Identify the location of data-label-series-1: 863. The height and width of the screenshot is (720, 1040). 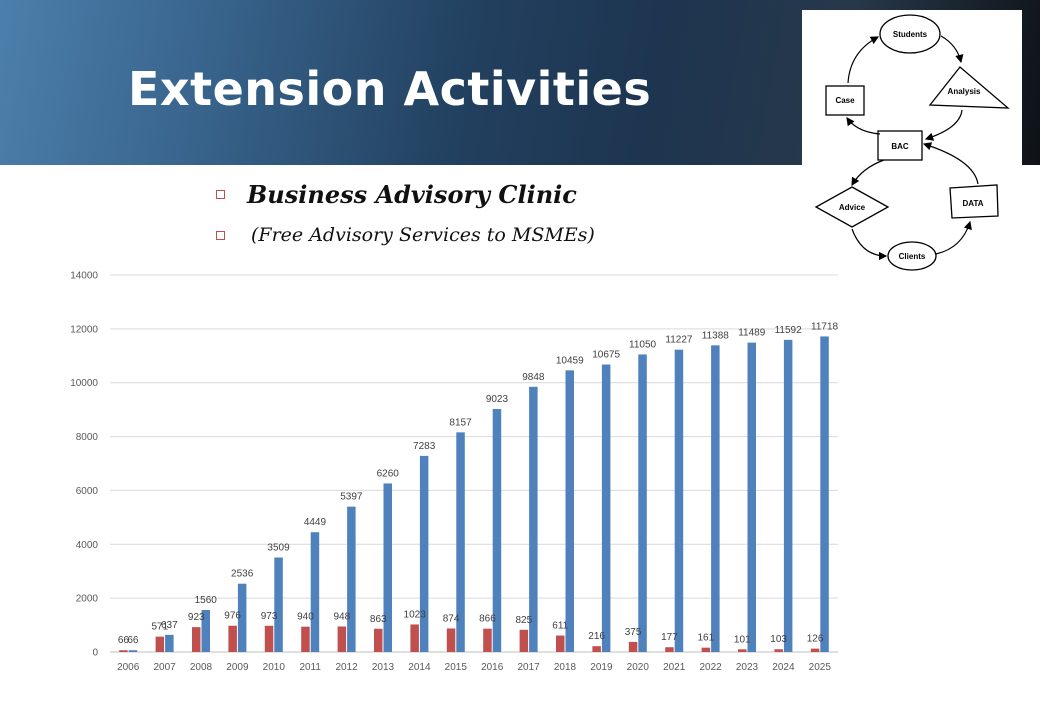
(378, 619).